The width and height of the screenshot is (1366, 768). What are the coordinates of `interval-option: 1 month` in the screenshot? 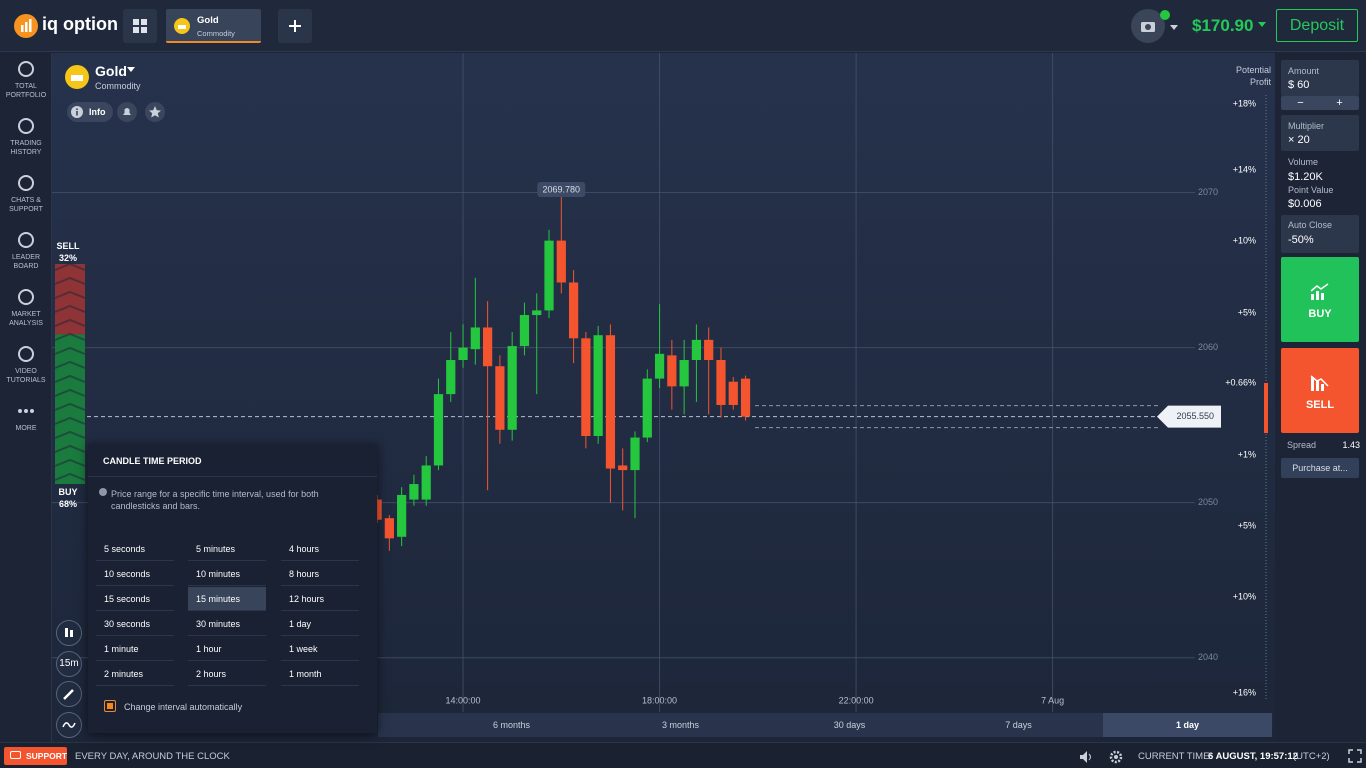 It's located at (320, 674).